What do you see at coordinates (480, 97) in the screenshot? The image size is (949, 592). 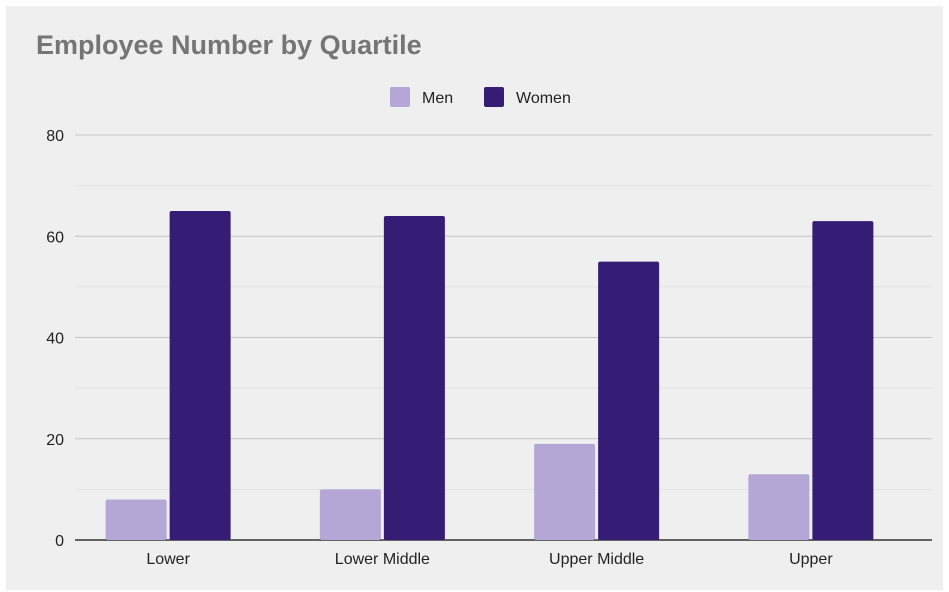 I see `legend: Men Women` at bounding box center [480, 97].